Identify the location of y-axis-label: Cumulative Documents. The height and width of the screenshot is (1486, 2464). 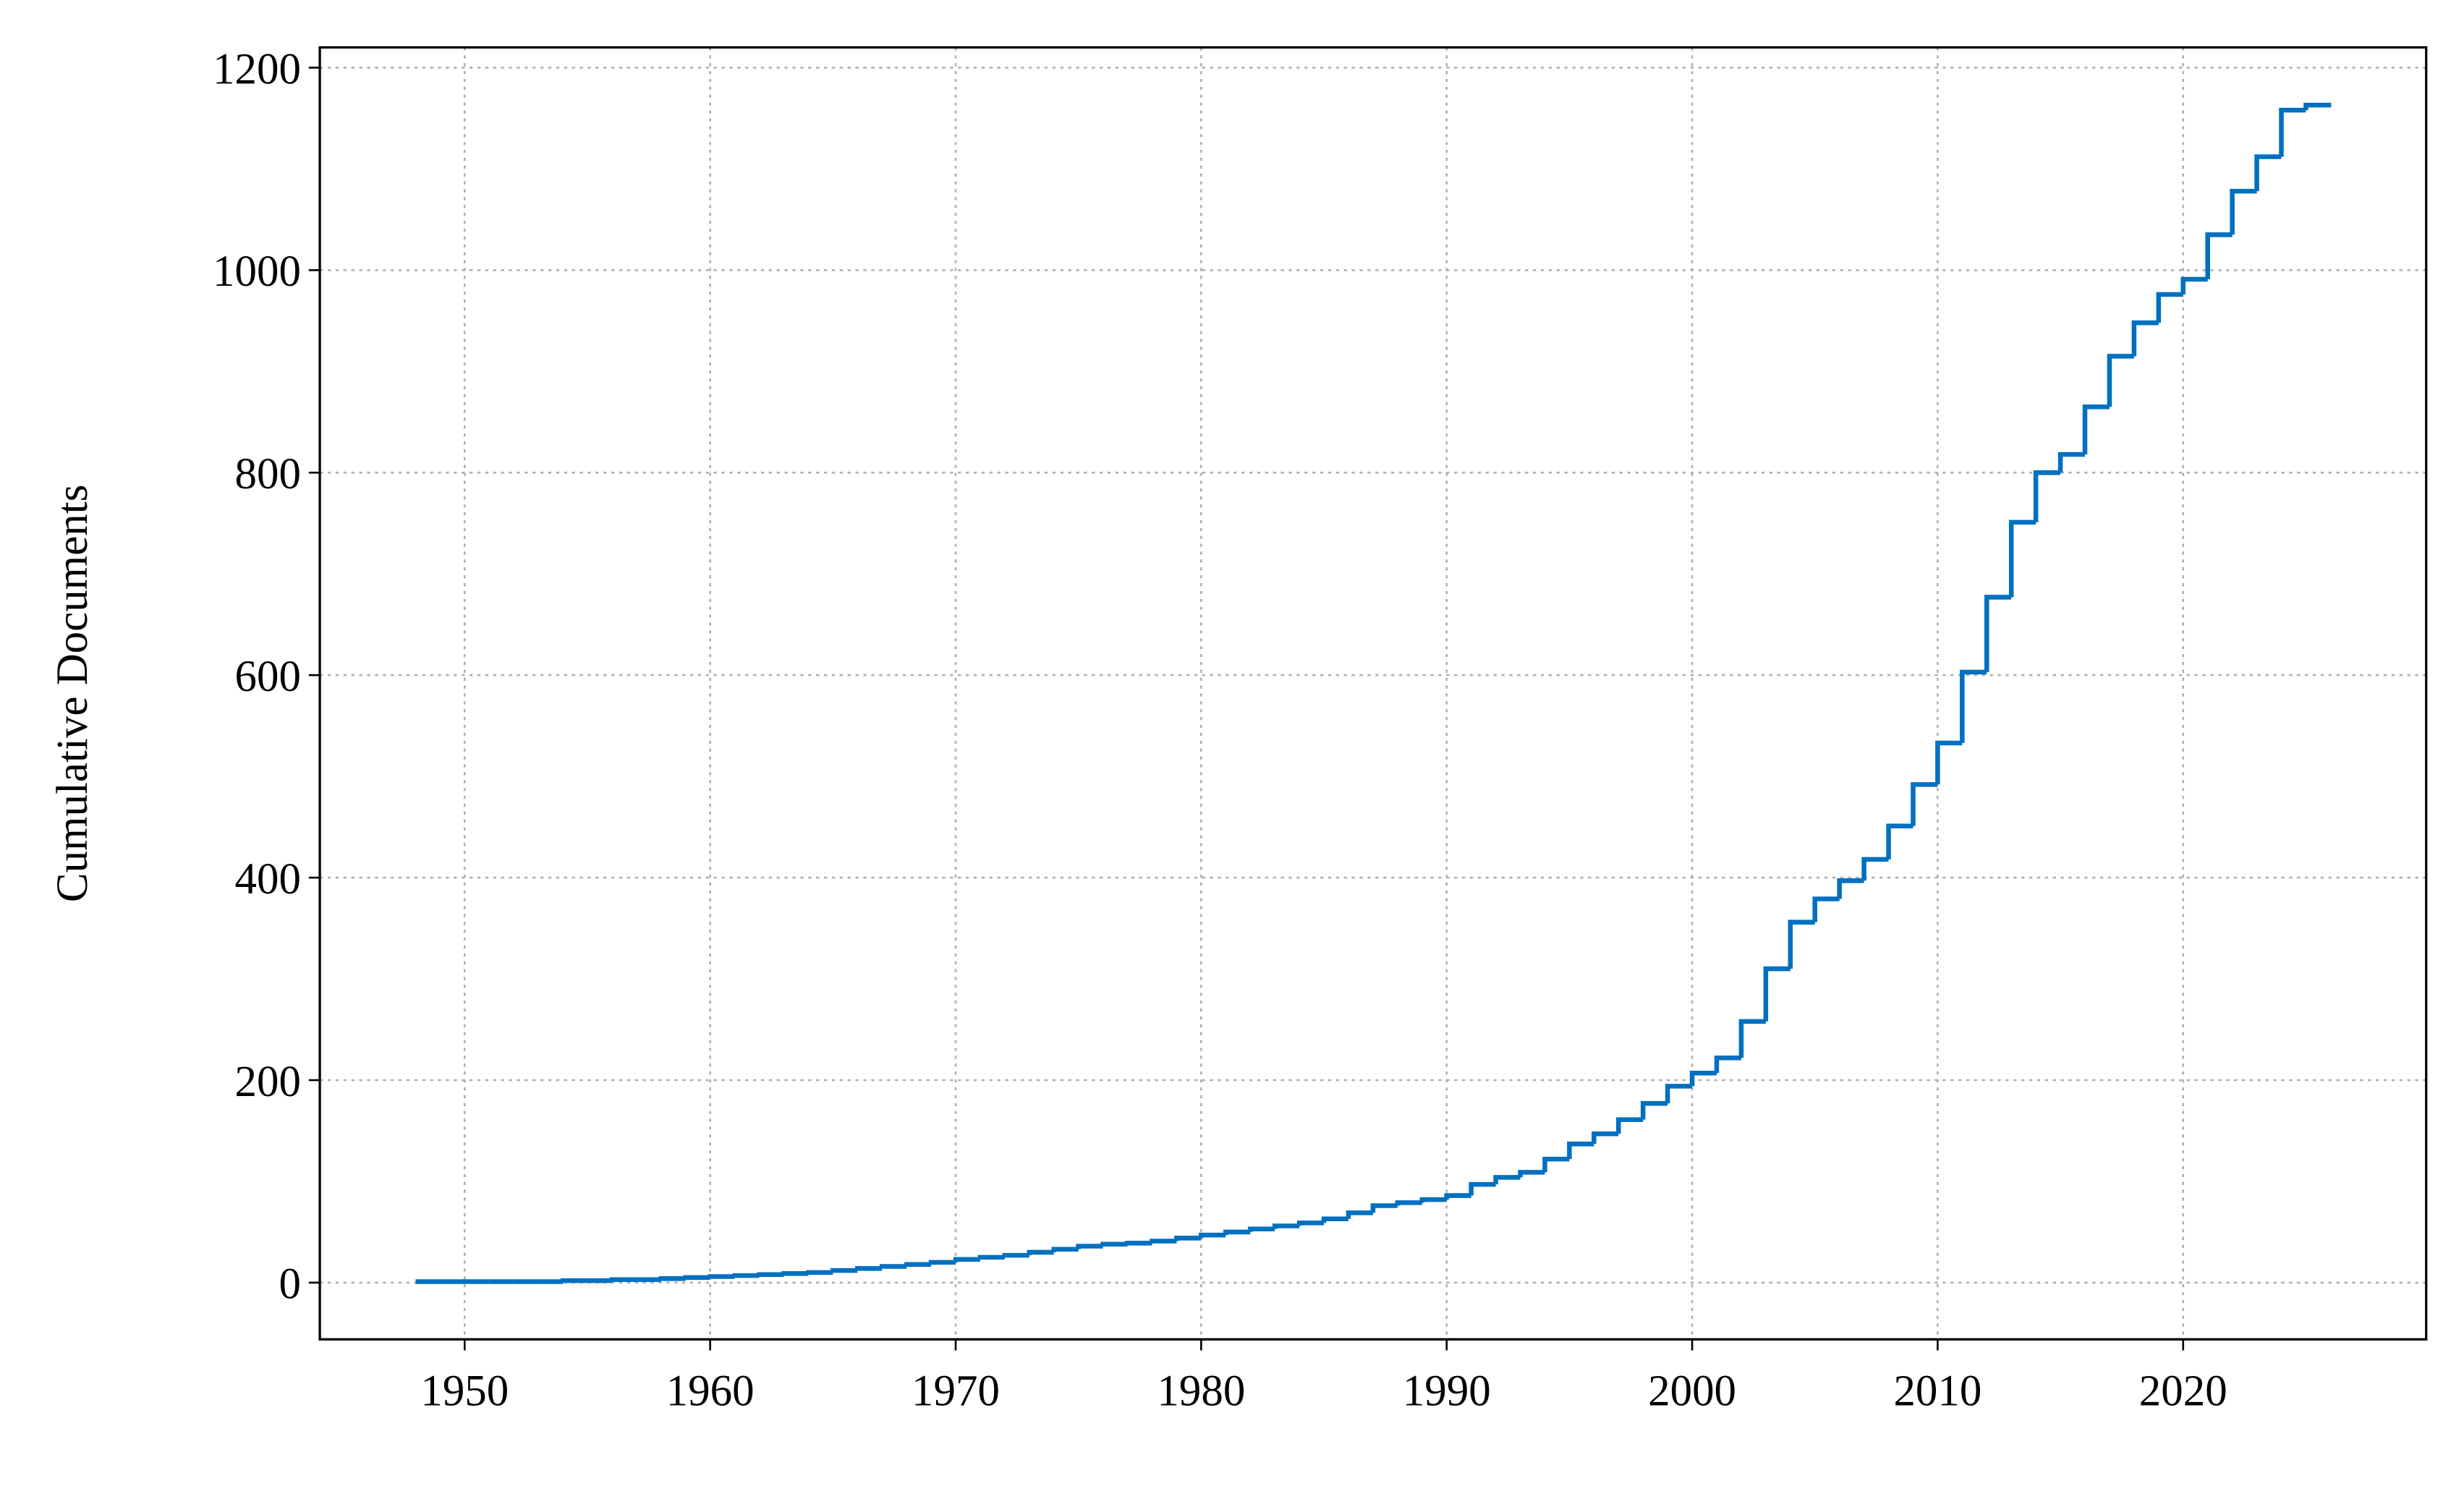
(72, 693).